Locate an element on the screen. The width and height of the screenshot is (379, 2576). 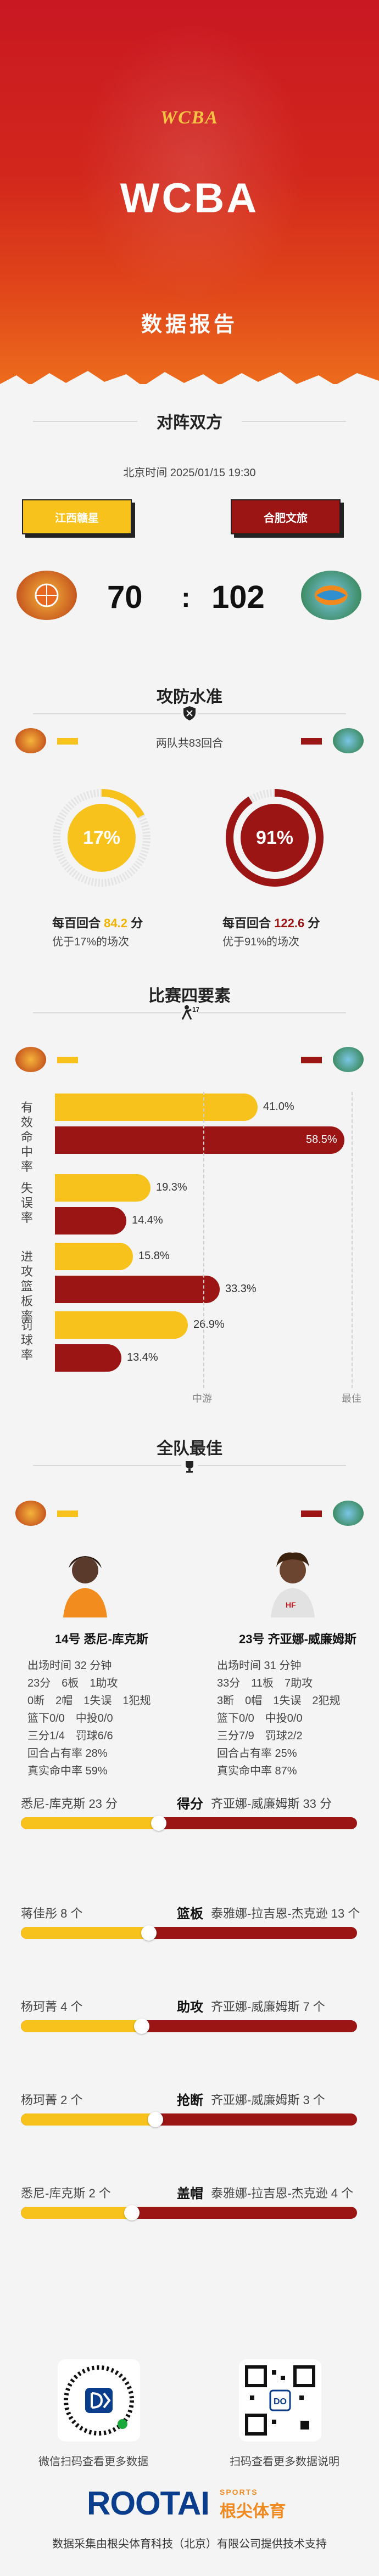
comparison-away-name: 齐亚娜-威廉姆斯 7 个 is located at coordinates (268, 2007).